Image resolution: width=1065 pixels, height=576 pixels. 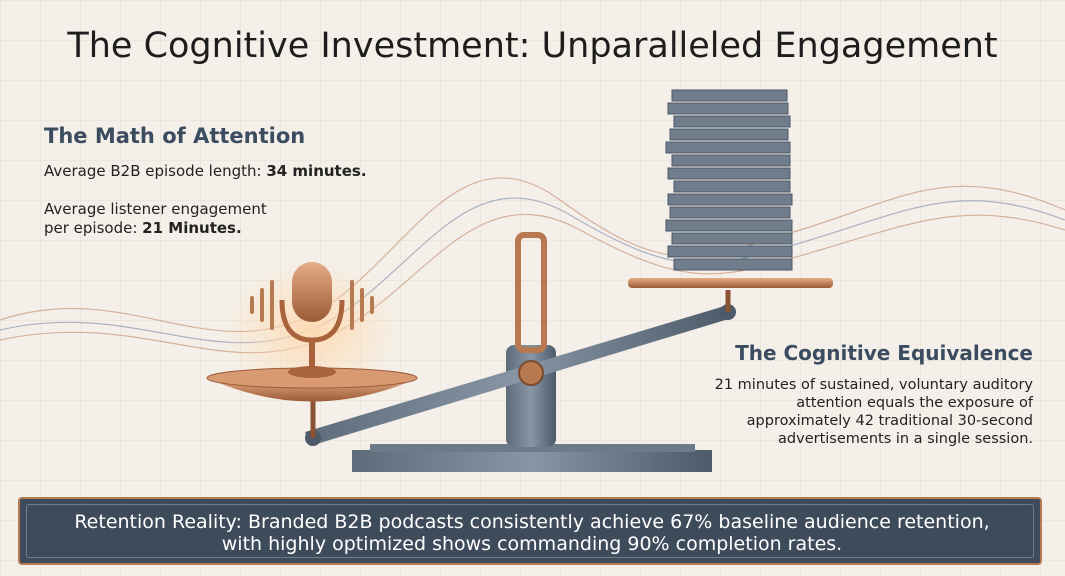 What do you see at coordinates (889, 421) in the screenshot?
I see `paragraph-line: approximately 42 traditional 30-second` at bounding box center [889, 421].